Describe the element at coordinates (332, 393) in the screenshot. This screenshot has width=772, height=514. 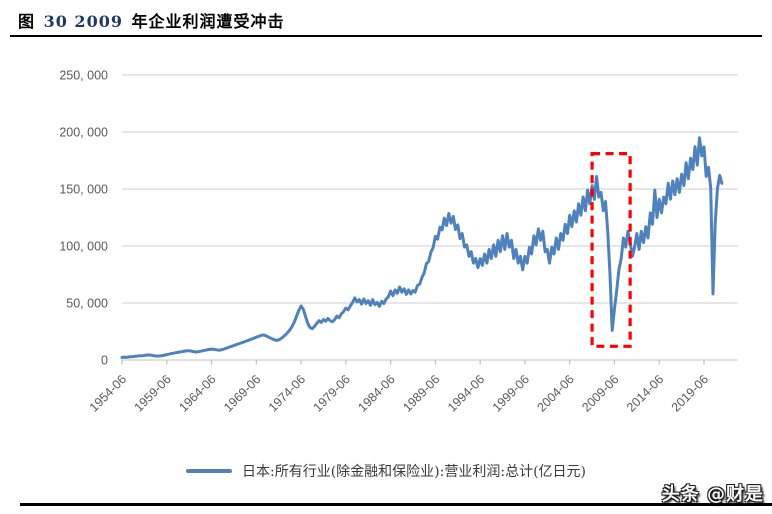
I see `x-axis-label: 1979-06` at that location.